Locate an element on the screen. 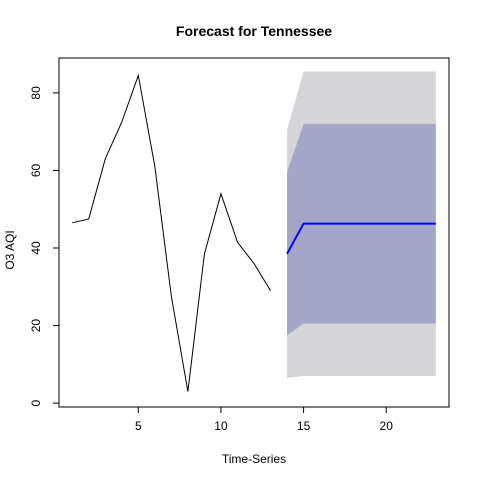 Image resolution: width=480 pixels, height=480 pixels. y-tick-label: 20 is located at coordinates (36, 326).